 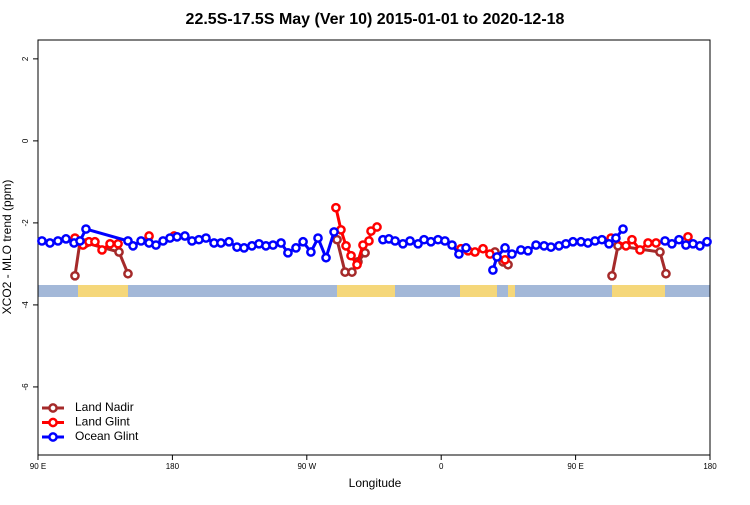 What do you see at coordinates (25, 58) in the screenshot?
I see `y-tick-label: 2` at bounding box center [25, 58].